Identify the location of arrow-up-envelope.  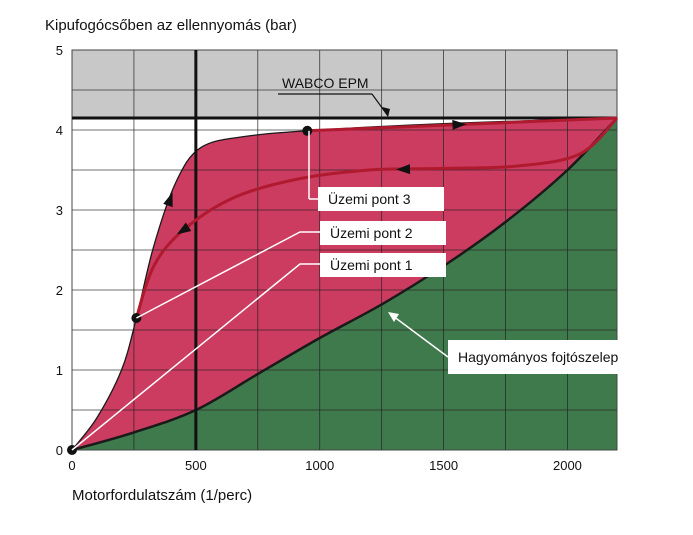
(168, 200).